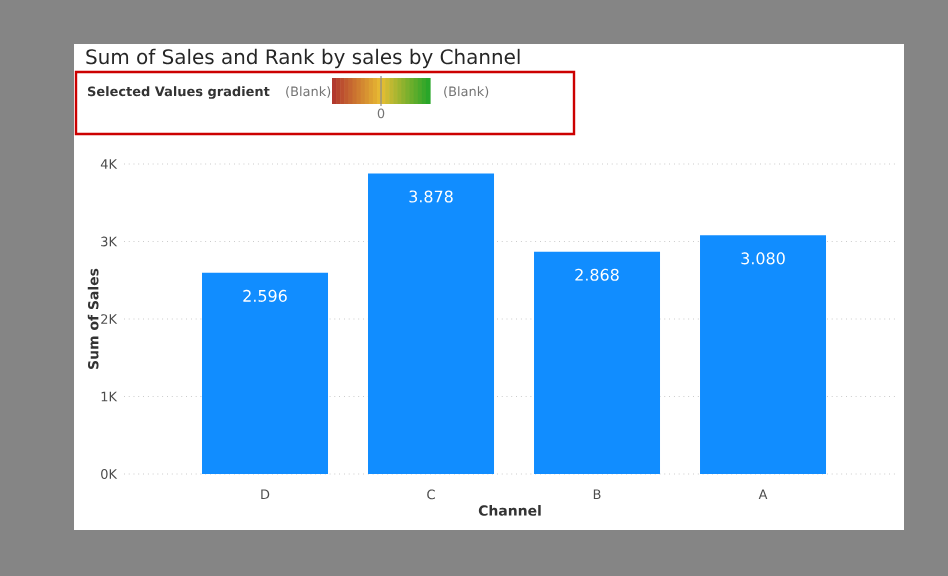 The width and height of the screenshot is (948, 576). I want to click on chart-title: Sum of Sales and Rank by sales by Channel, so click(303, 58).